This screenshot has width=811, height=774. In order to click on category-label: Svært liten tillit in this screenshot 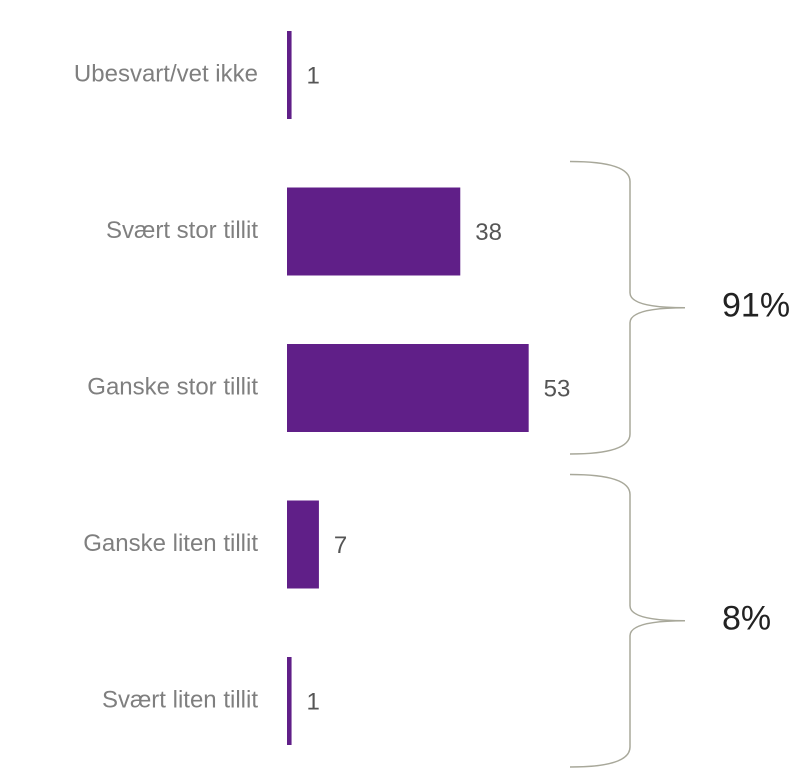, I will do `click(180, 699)`.